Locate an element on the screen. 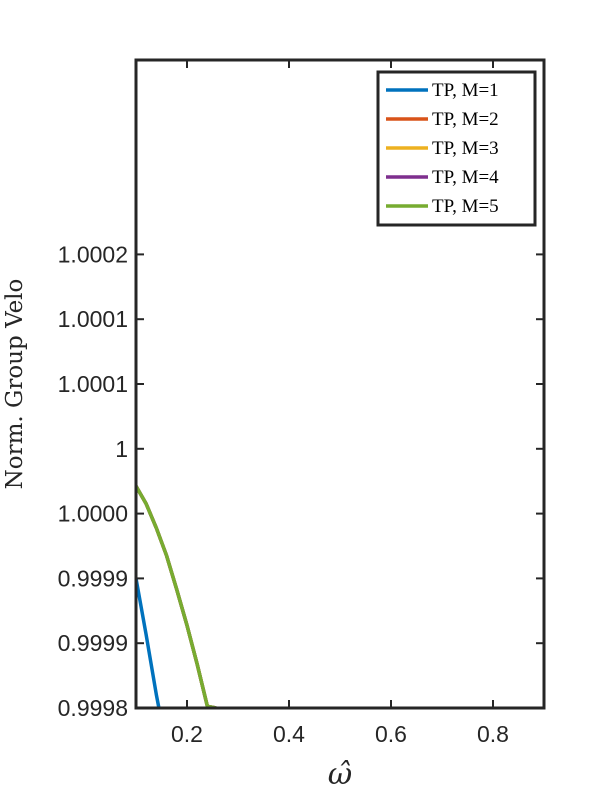 The image size is (601, 801). legend-label: TP, M=1 is located at coordinates (465, 90).